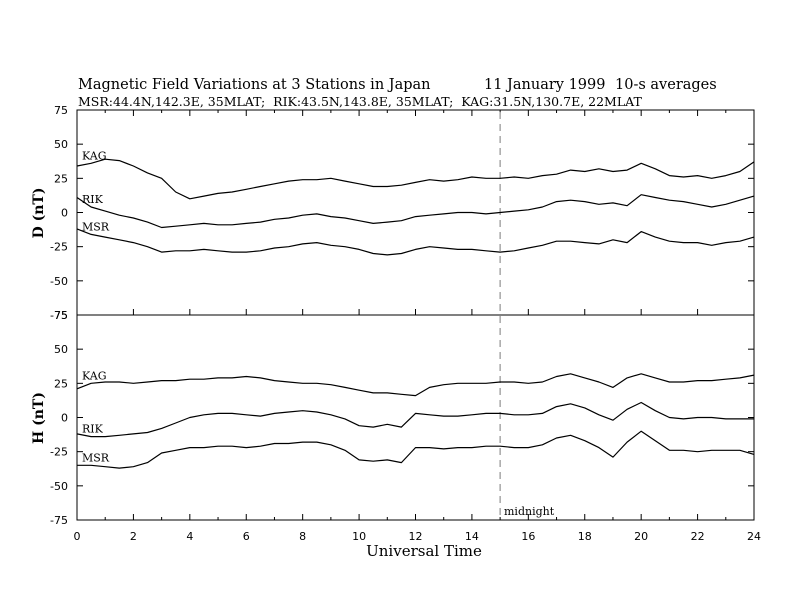  What do you see at coordinates (585, 536) in the screenshot?
I see `x-tick-label: 18` at bounding box center [585, 536].